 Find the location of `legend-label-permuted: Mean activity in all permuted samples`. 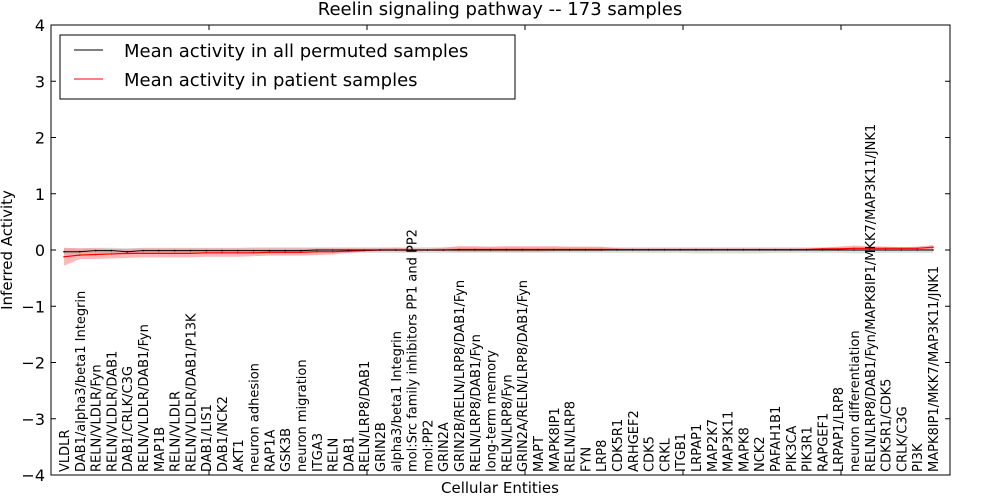

legend-label-permuted: Mean activity in all permuted samples is located at coordinates (296, 51).